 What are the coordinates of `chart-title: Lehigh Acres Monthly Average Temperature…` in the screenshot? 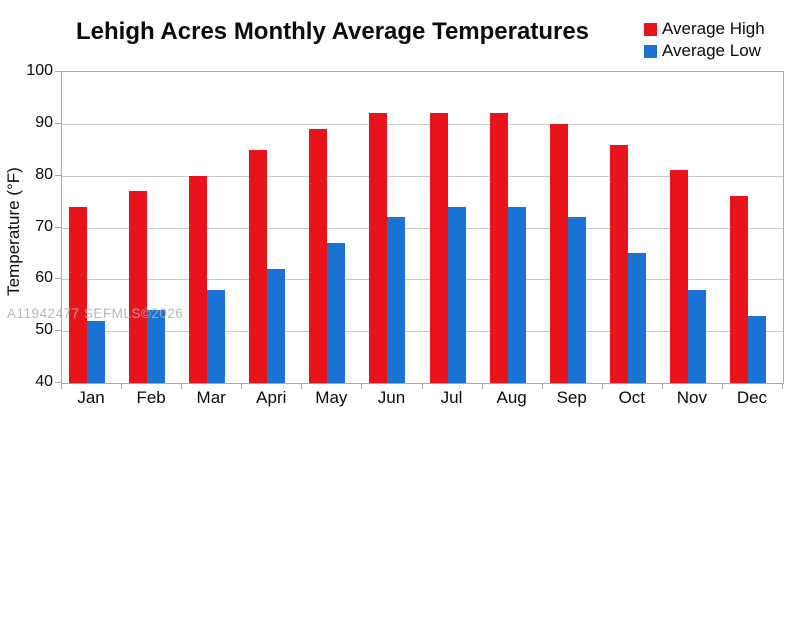 It's located at (333, 31).